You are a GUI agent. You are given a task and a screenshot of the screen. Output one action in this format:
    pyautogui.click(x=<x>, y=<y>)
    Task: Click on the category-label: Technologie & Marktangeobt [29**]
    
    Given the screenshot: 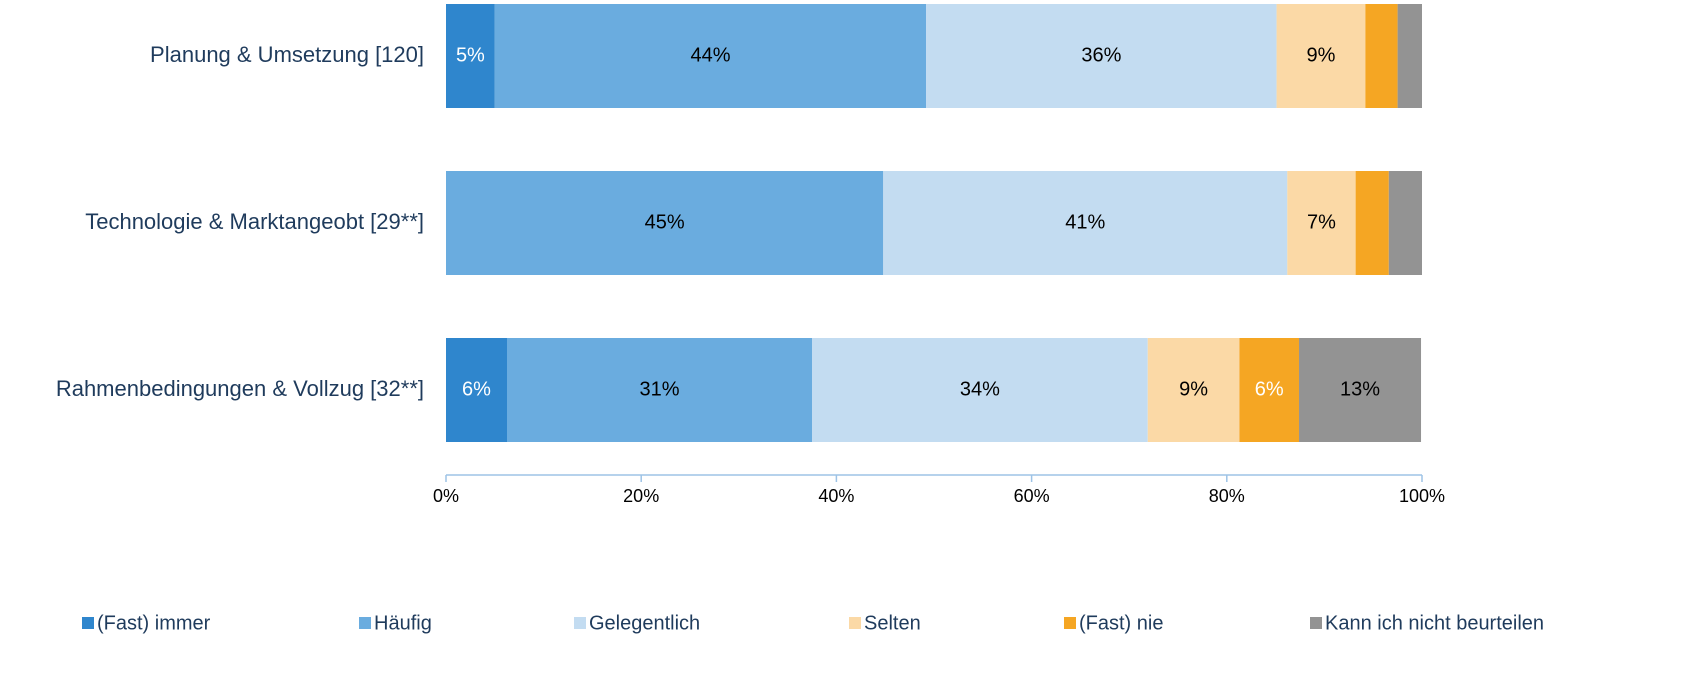 What is the action you would take?
    pyautogui.click(x=254, y=221)
    